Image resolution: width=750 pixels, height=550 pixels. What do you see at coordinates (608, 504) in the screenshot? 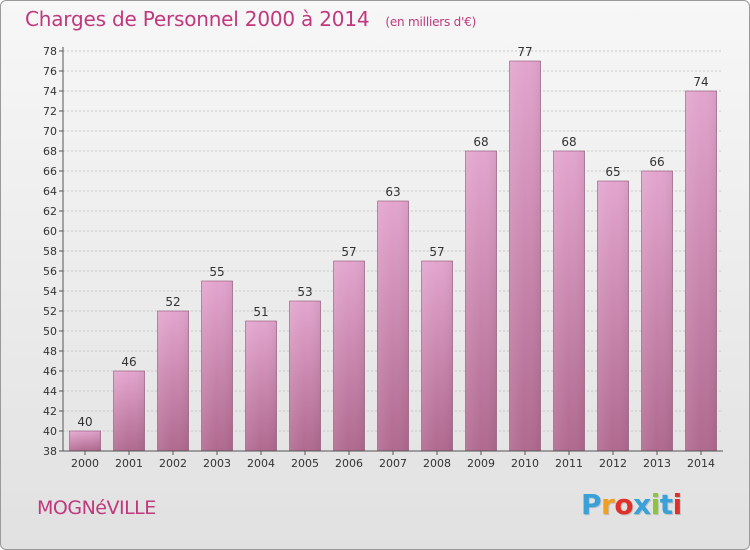
I see `brand-letter: r` at bounding box center [608, 504].